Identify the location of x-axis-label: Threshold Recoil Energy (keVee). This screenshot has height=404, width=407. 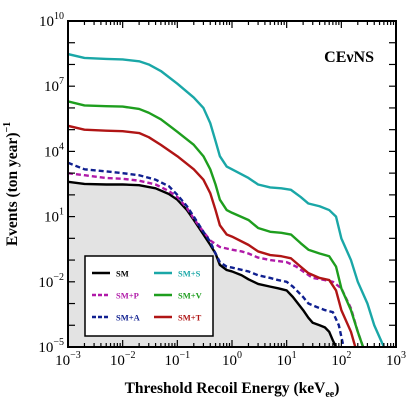
(232, 390).